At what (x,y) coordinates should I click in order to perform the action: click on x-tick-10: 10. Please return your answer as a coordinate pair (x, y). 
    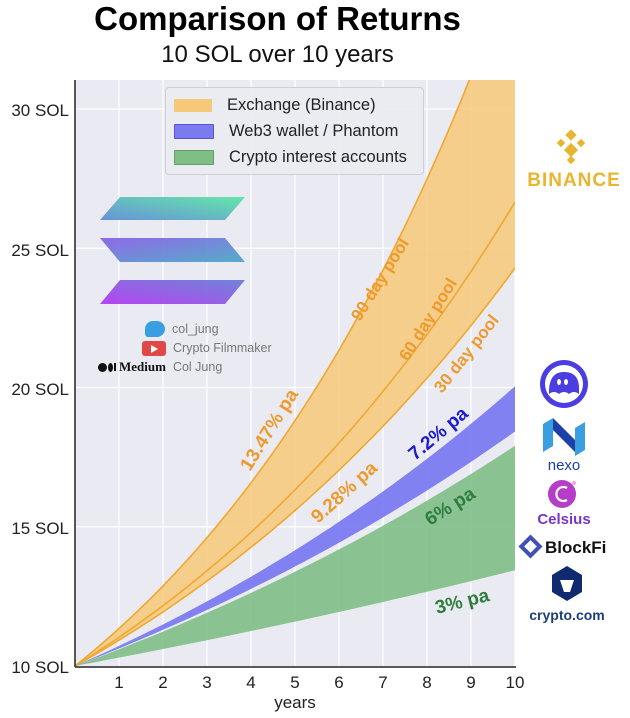
    Looking at the image, I should click on (515, 682).